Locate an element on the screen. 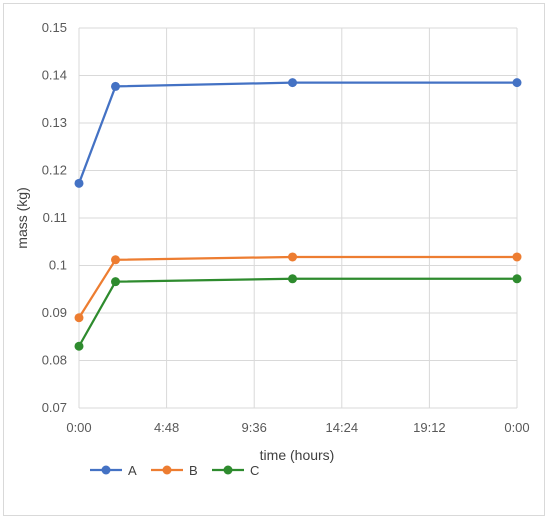  y-tick-label: 0.1 is located at coordinates (58, 265).